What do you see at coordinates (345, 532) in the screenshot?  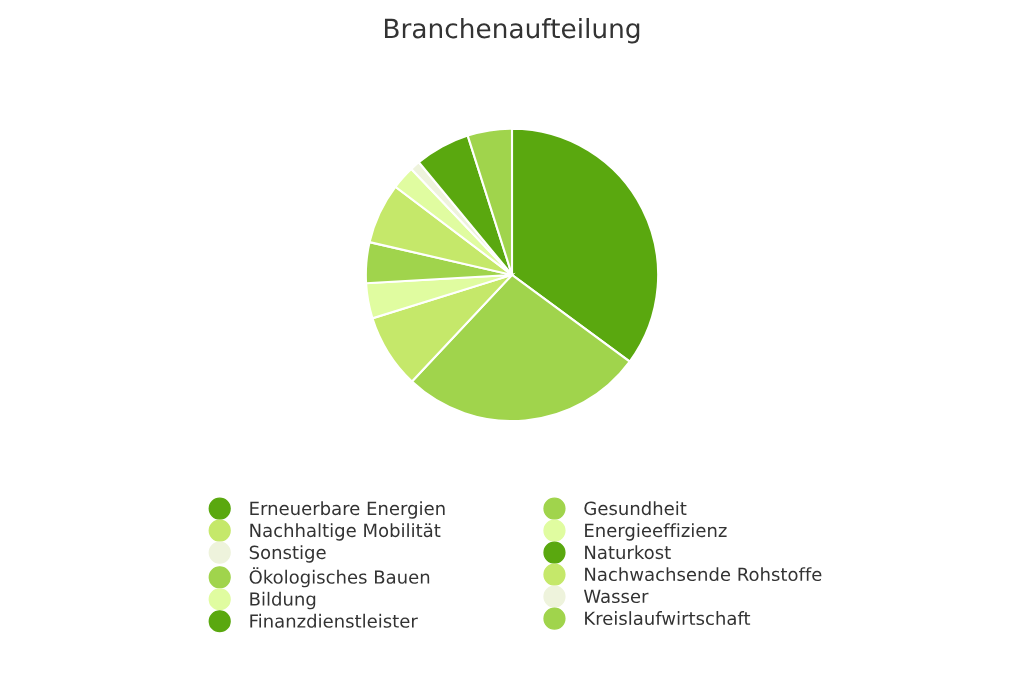 I see `legend-label: Nachhaltige Mobilität` at bounding box center [345, 532].